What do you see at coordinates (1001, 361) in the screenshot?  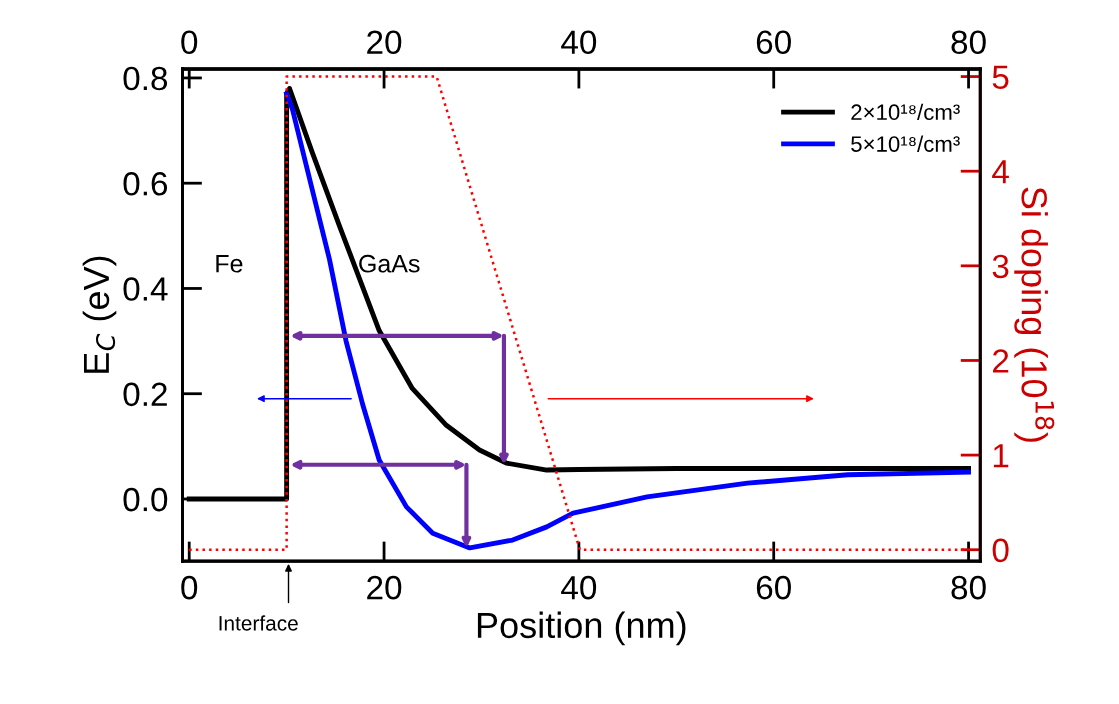 I see `y2-tick-label: 2` at bounding box center [1001, 361].